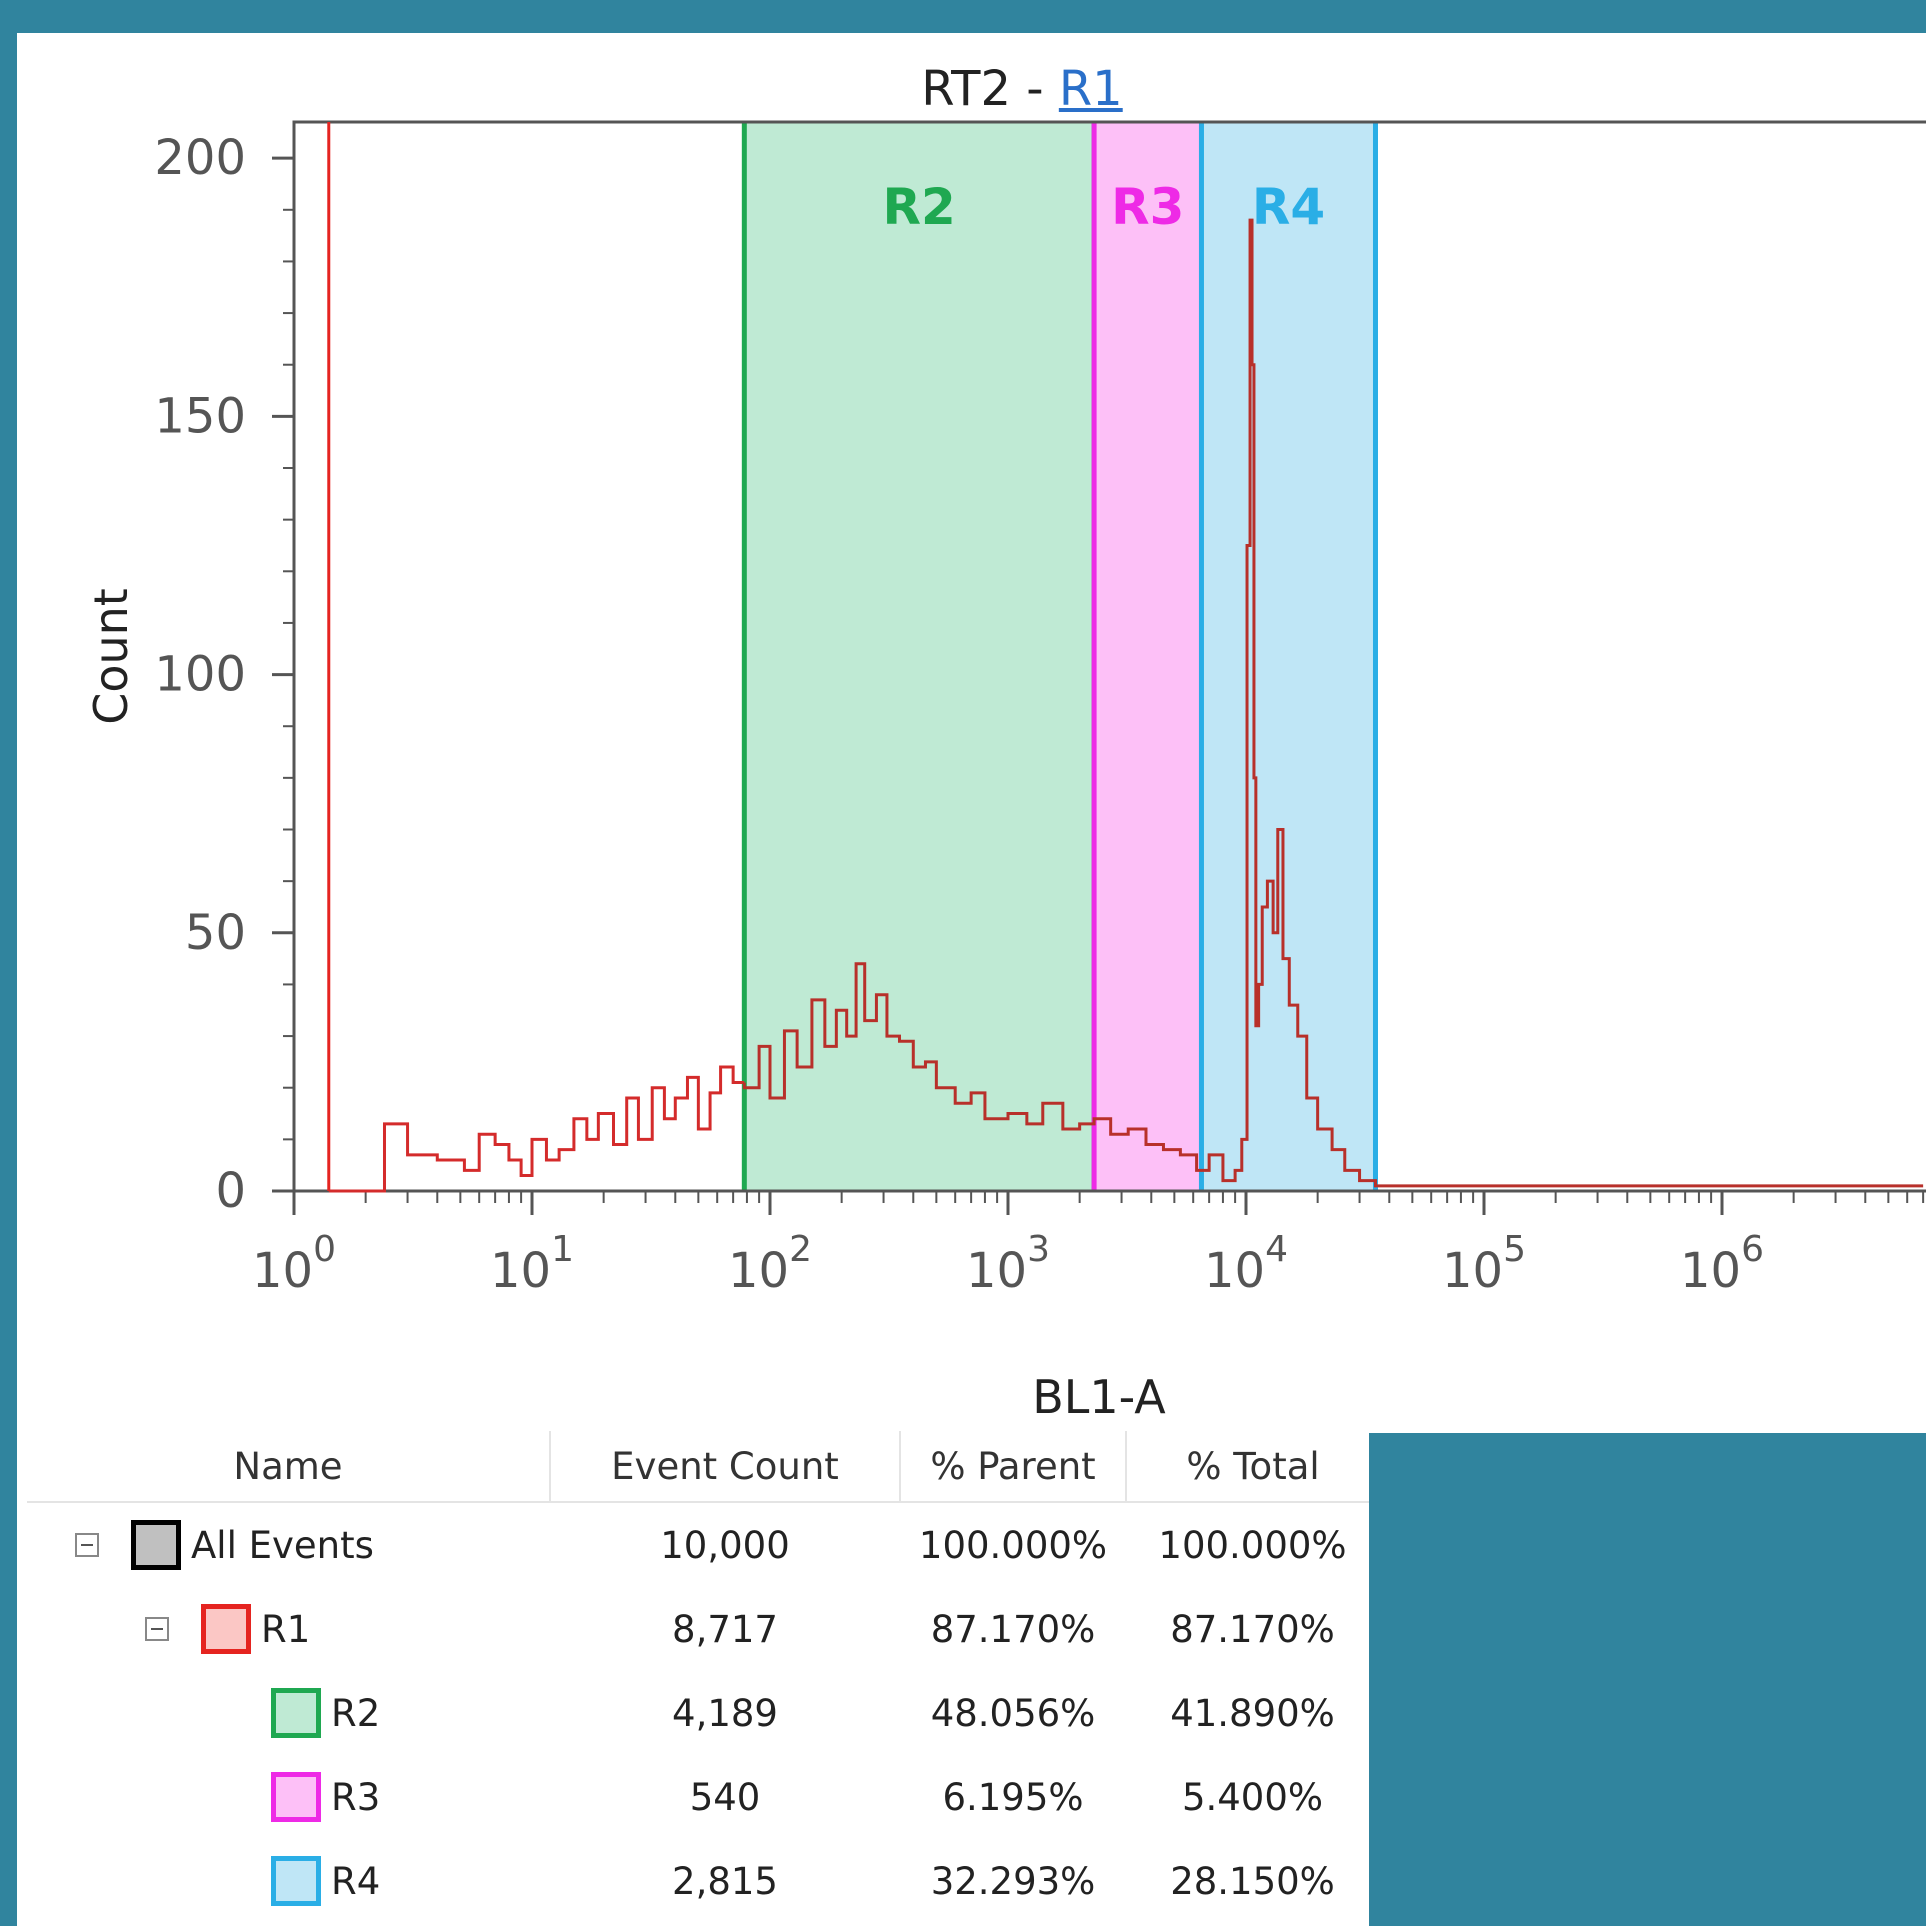 The height and width of the screenshot is (1926, 1926). I want to click on gate-r3-region, so click(1148, 656).